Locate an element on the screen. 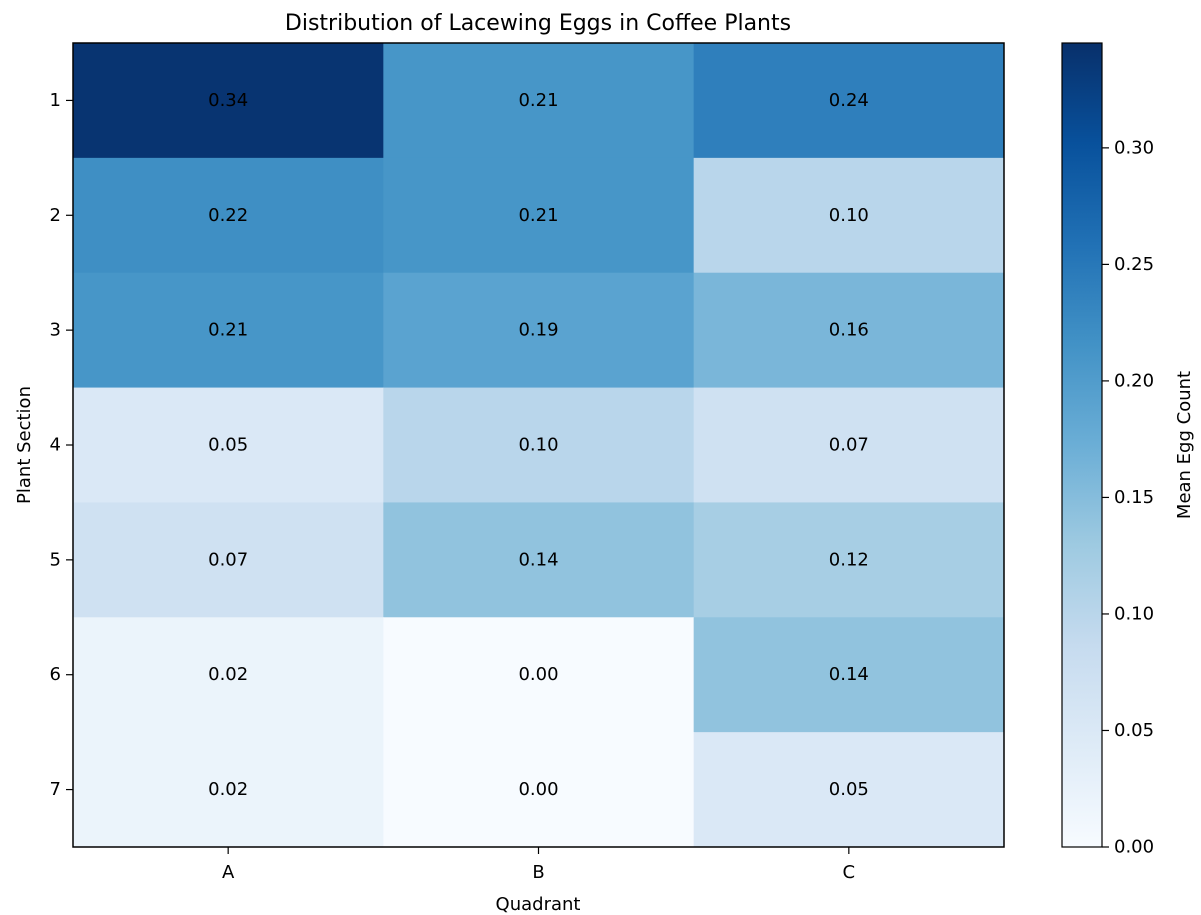 This screenshot has height=915, width=1201. y-axis-label: Plant Section is located at coordinates (24, 445).